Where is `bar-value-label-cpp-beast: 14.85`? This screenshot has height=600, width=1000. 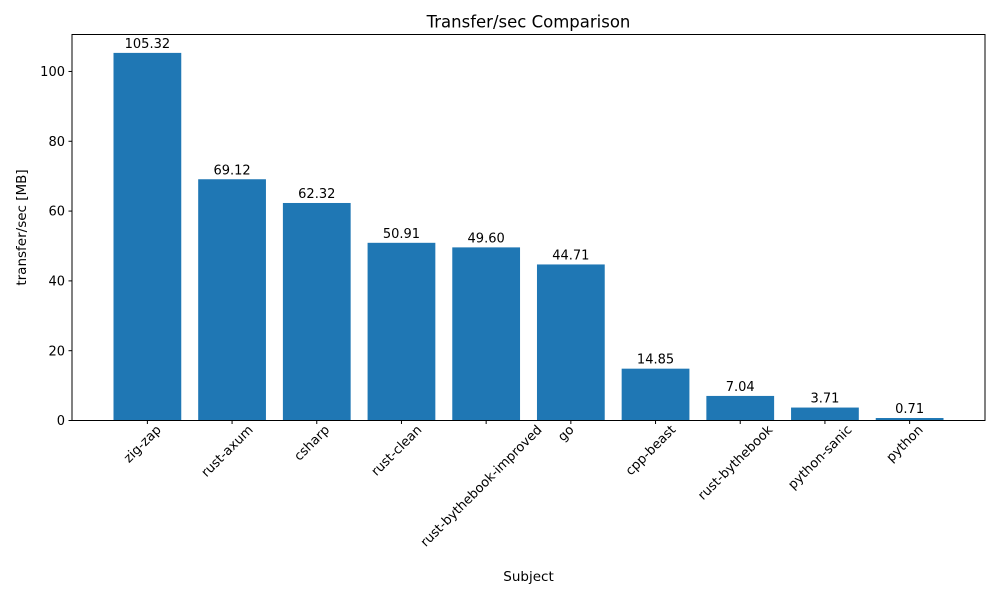 bar-value-label-cpp-beast: 14.85 is located at coordinates (655, 360).